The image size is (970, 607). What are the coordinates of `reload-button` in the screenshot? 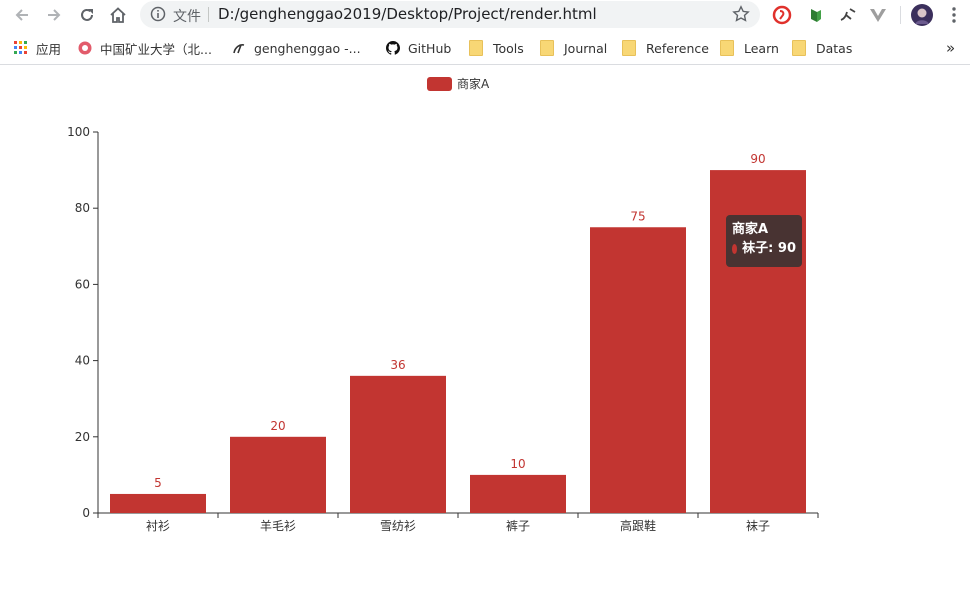 It's located at (87, 15).